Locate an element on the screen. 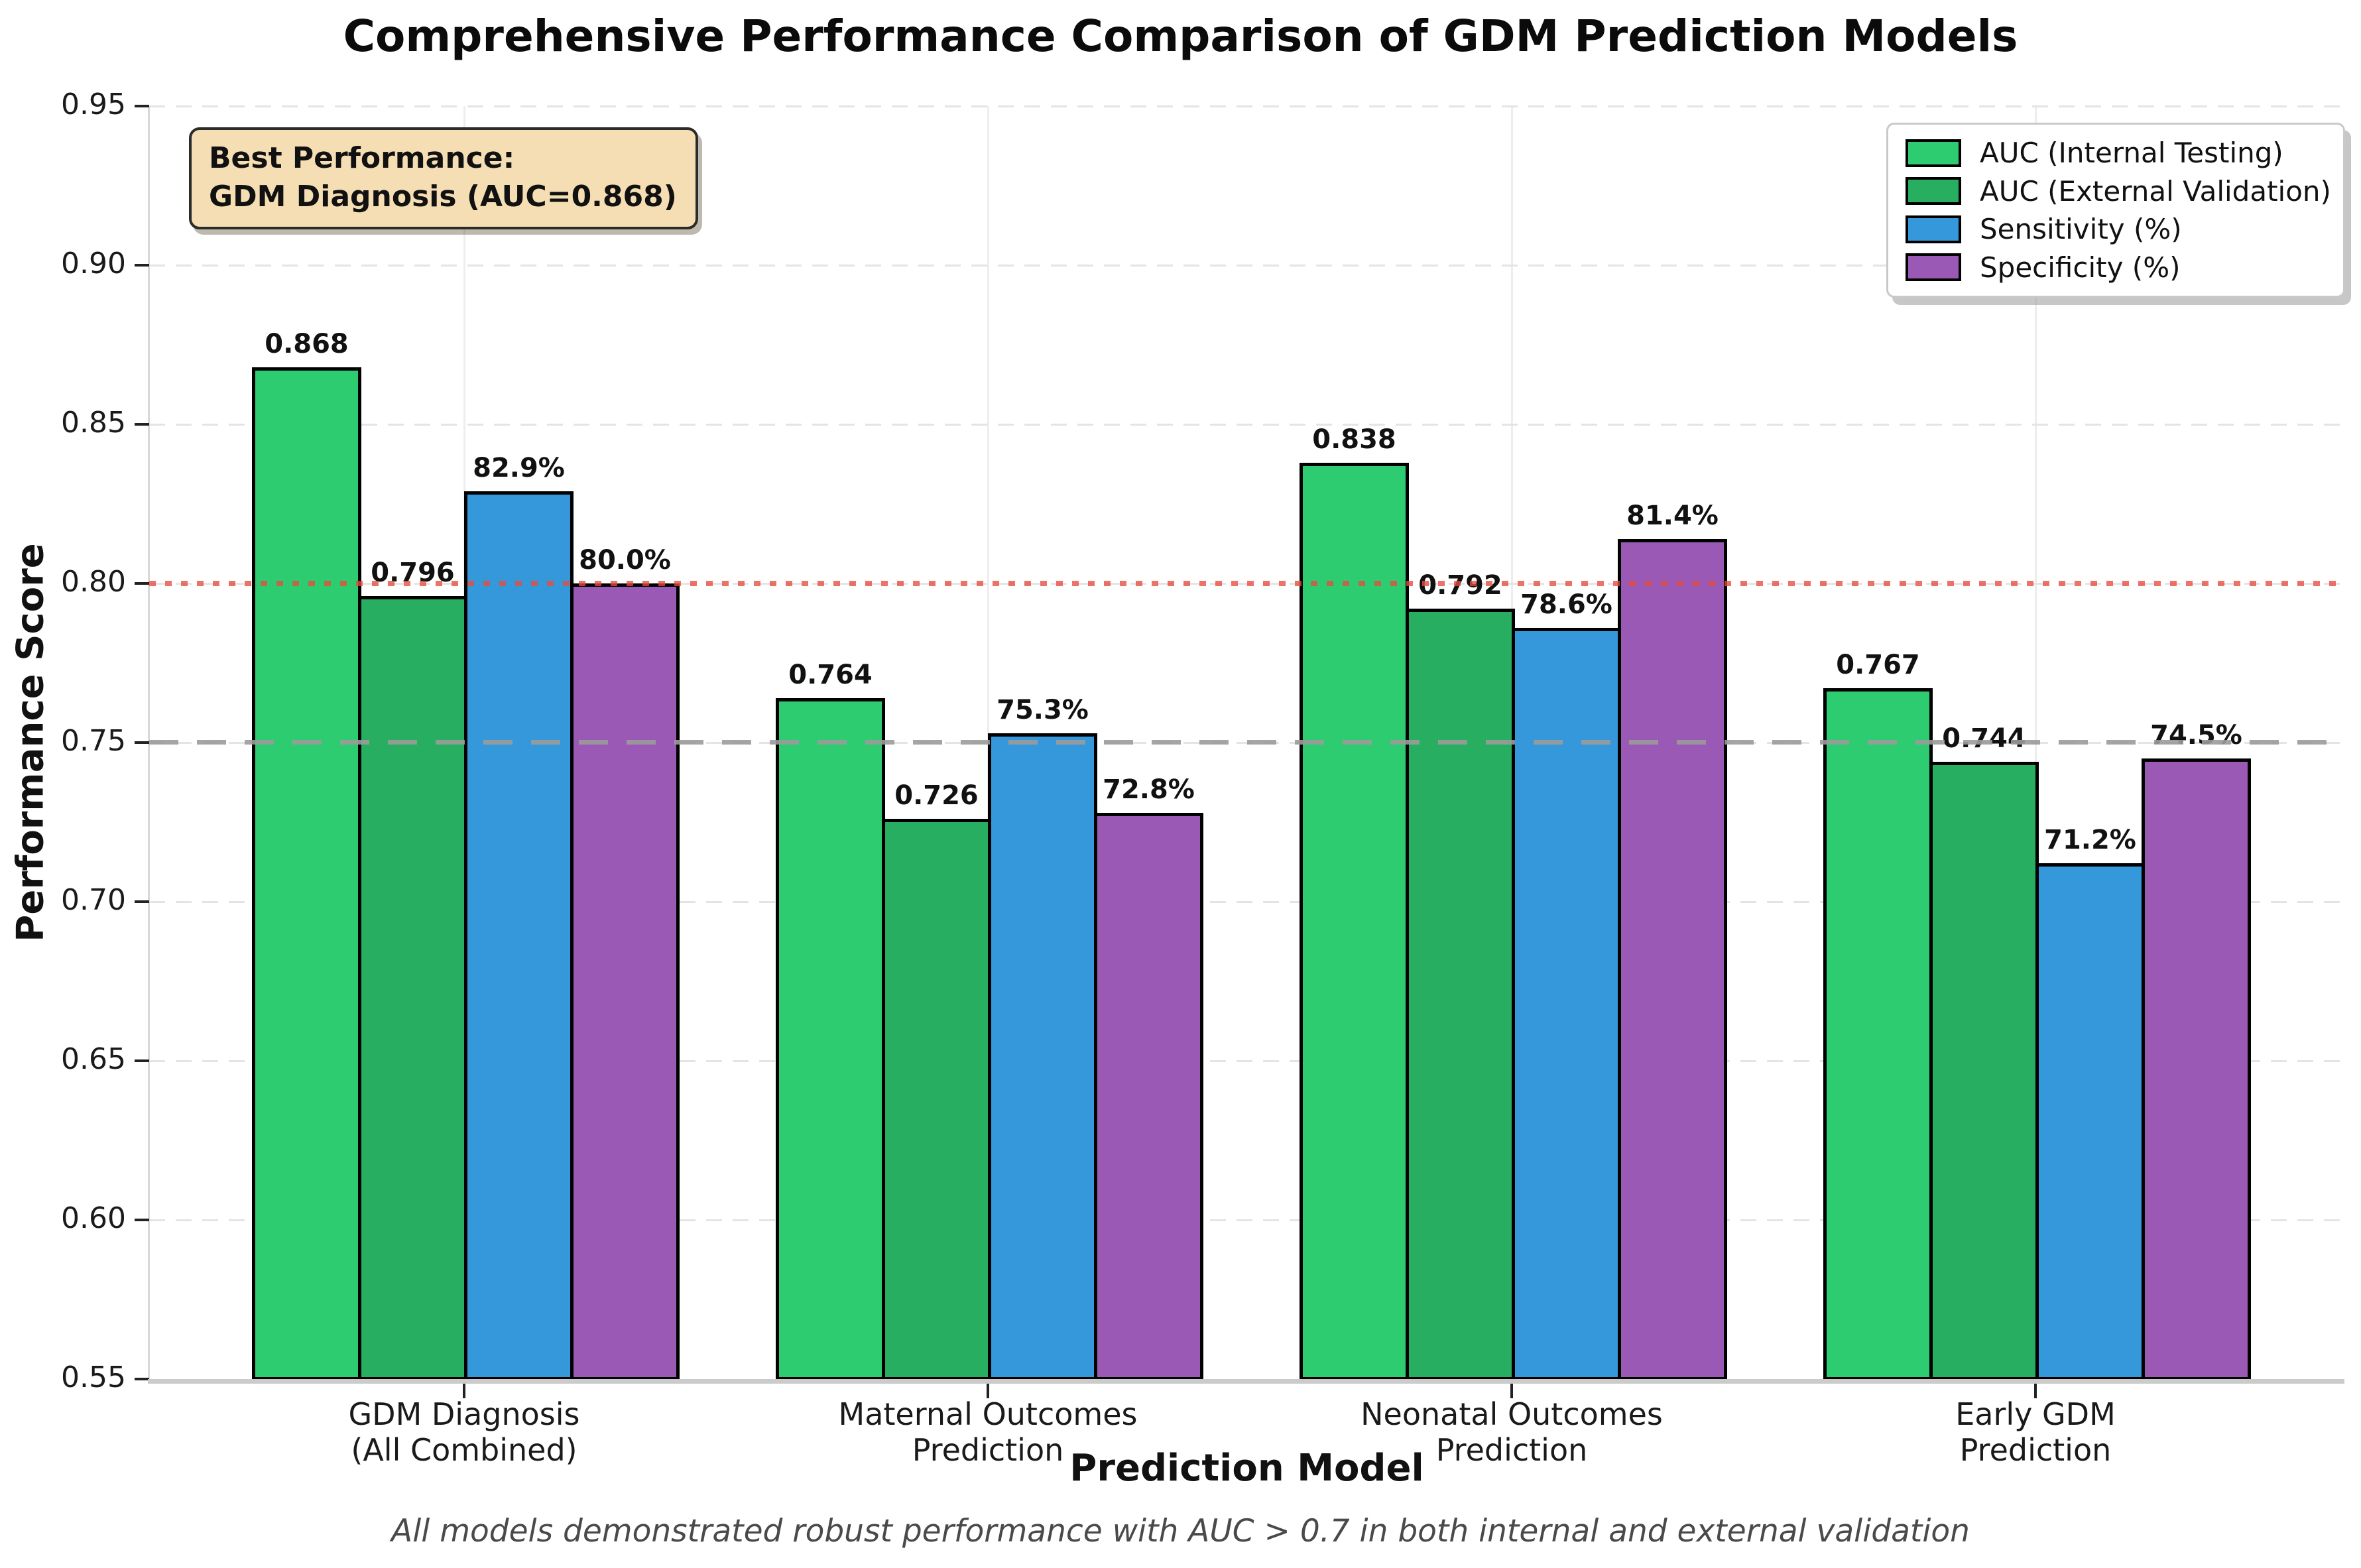 The height and width of the screenshot is (1568, 2361). annotation-line2: GDM Diagnosis (AUC=0.868) is located at coordinates (443, 196).